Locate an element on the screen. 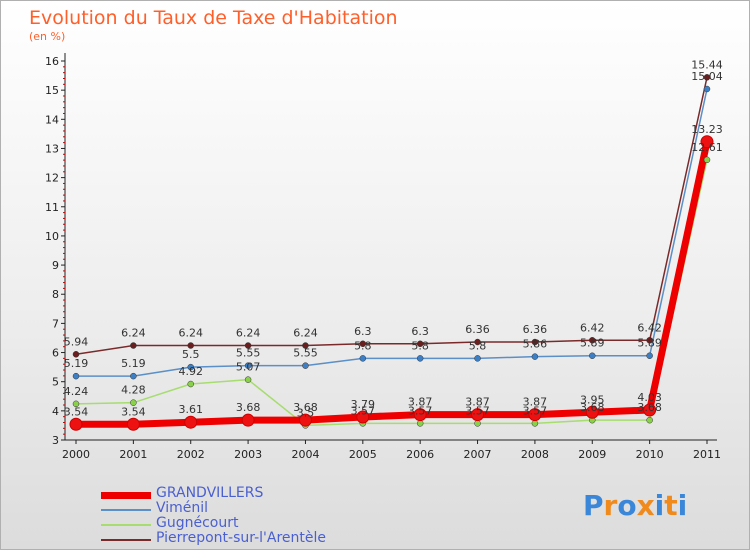 The width and height of the screenshot is (750, 550). y-tick-label: 7 is located at coordinates (55, 323).